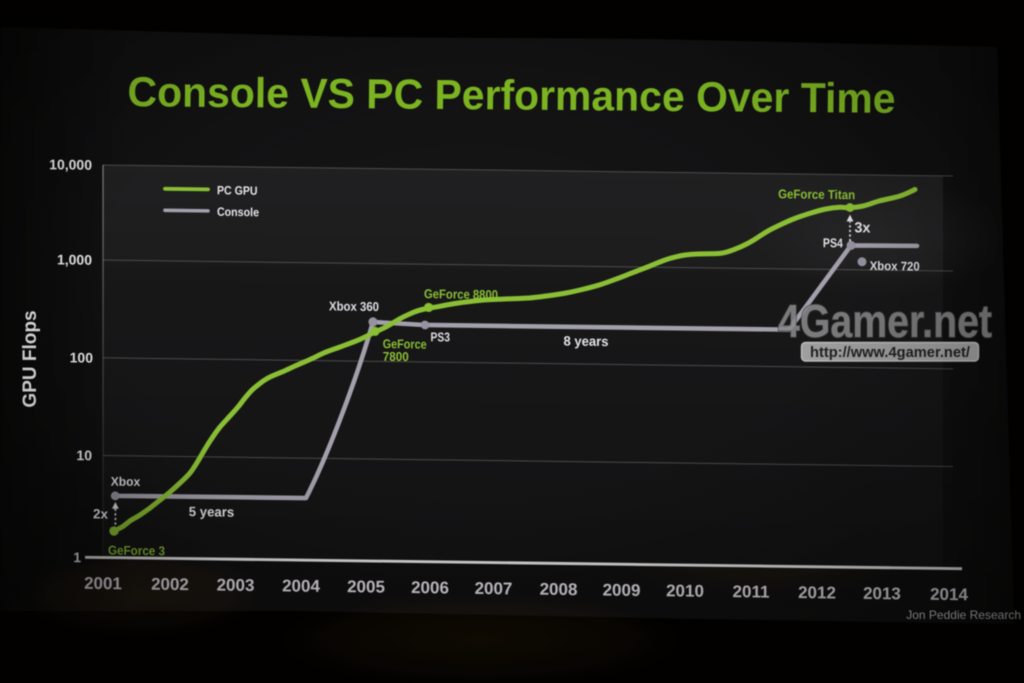 The width and height of the screenshot is (1024, 683). What do you see at coordinates (301, 585) in the screenshot?
I see `svg-text: 2004` at bounding box center [301, 585].